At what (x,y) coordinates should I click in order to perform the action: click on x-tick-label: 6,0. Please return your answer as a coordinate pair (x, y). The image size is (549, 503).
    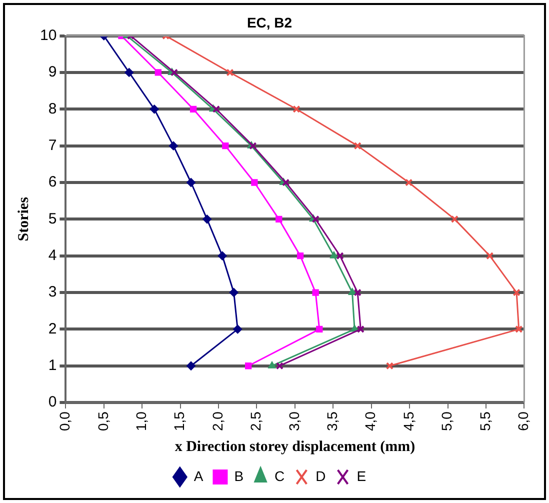
    Looking at the image, I should click on (523, 421).